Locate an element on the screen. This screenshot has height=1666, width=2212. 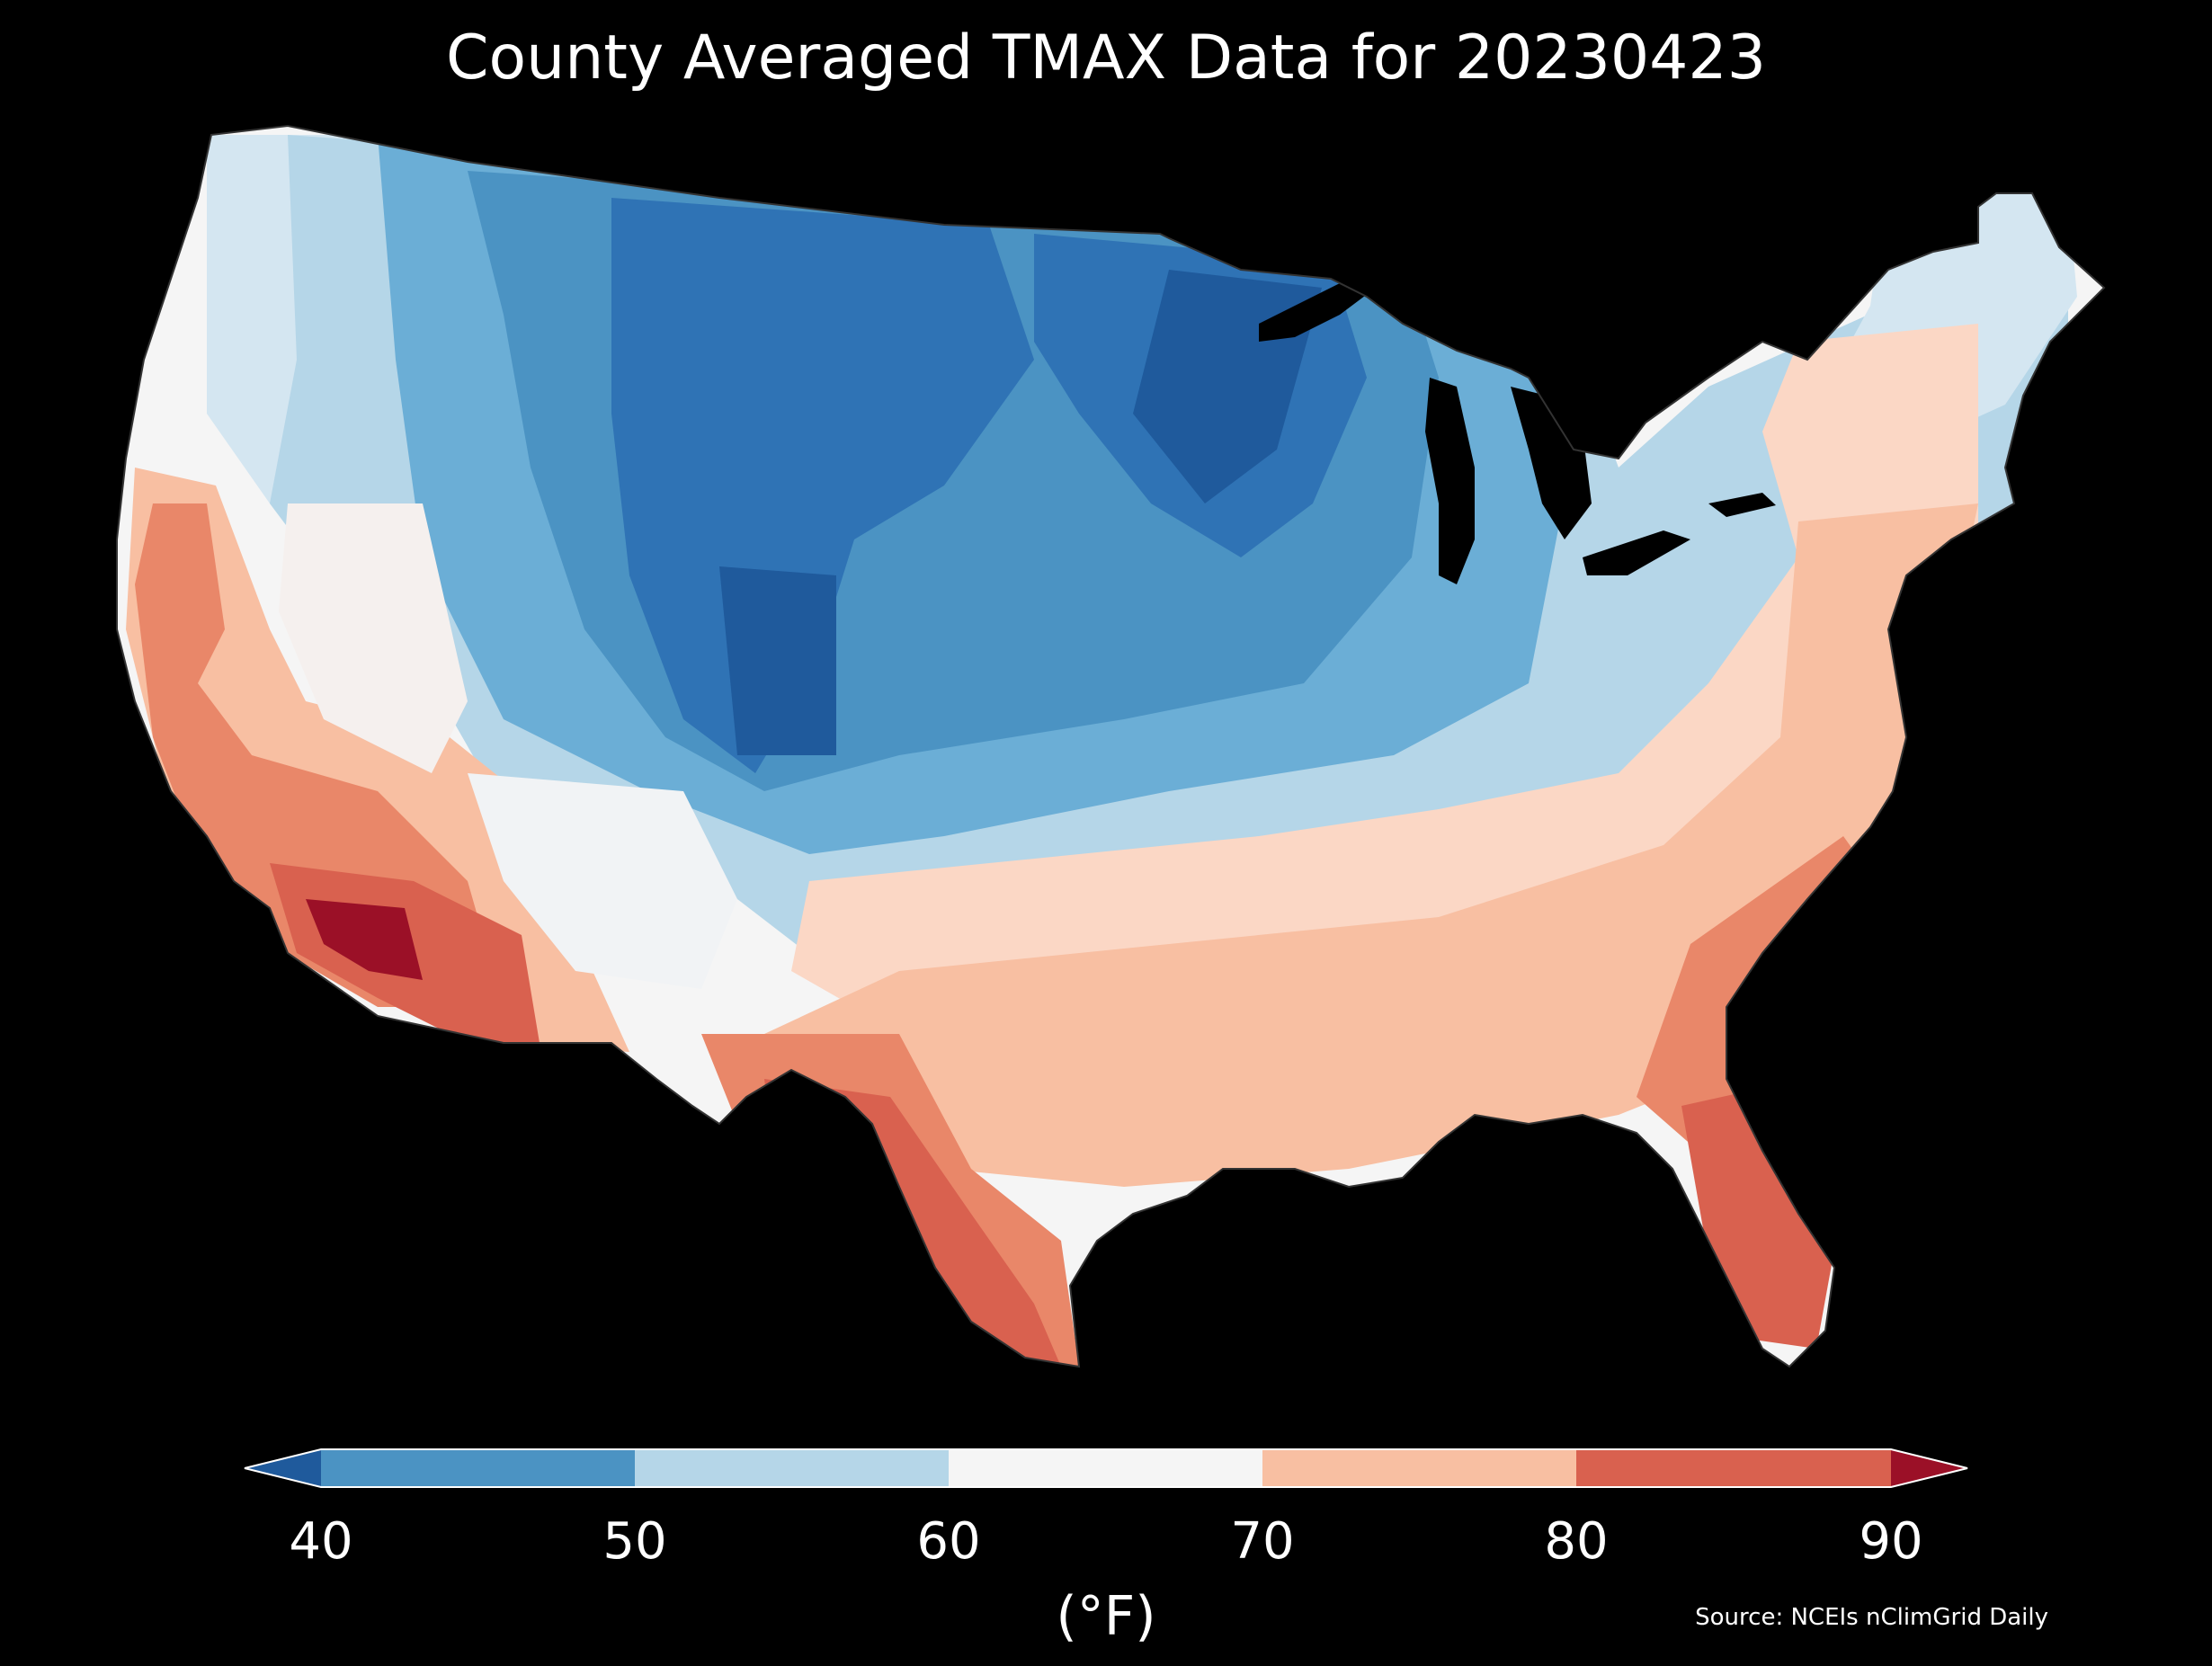
colorbar-tick-70: 70 is located at coordinates (1262, 1542).